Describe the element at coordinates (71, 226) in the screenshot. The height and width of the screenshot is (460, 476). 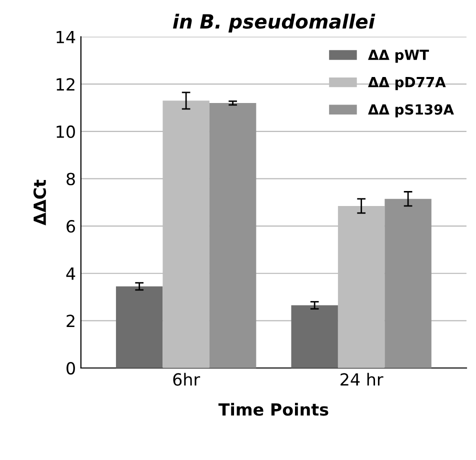
I see `y-tick-label: 6` at that location.